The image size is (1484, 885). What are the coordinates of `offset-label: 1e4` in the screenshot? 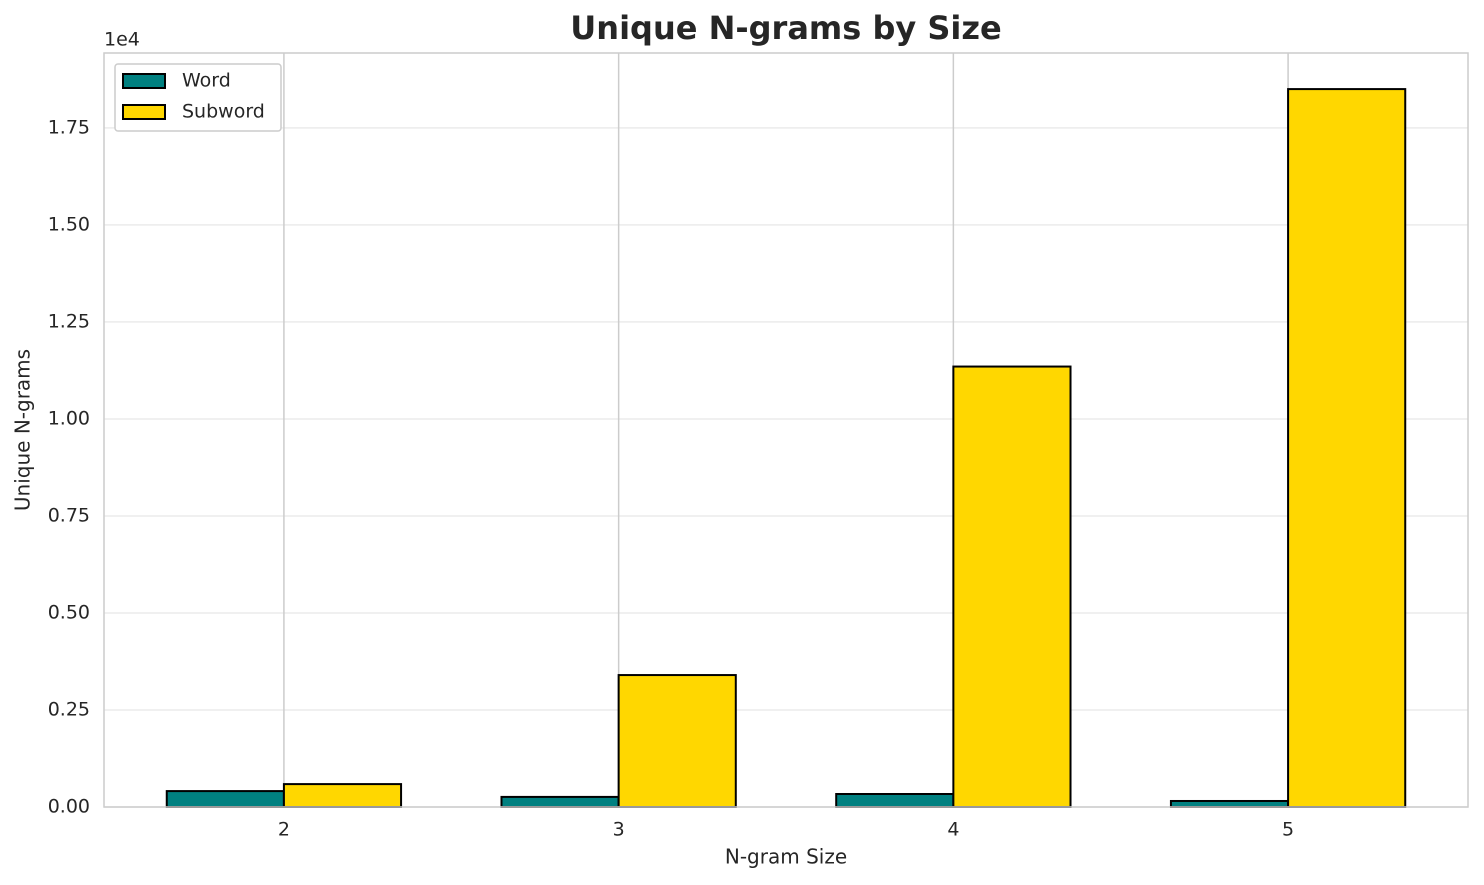 It's located at (122, 40).